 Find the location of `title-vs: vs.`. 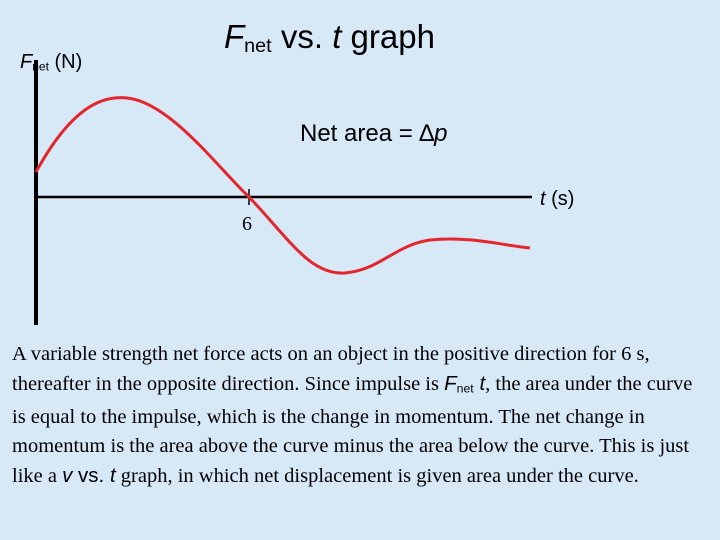

title-vs: vs. is located at coordinates (302, 36).